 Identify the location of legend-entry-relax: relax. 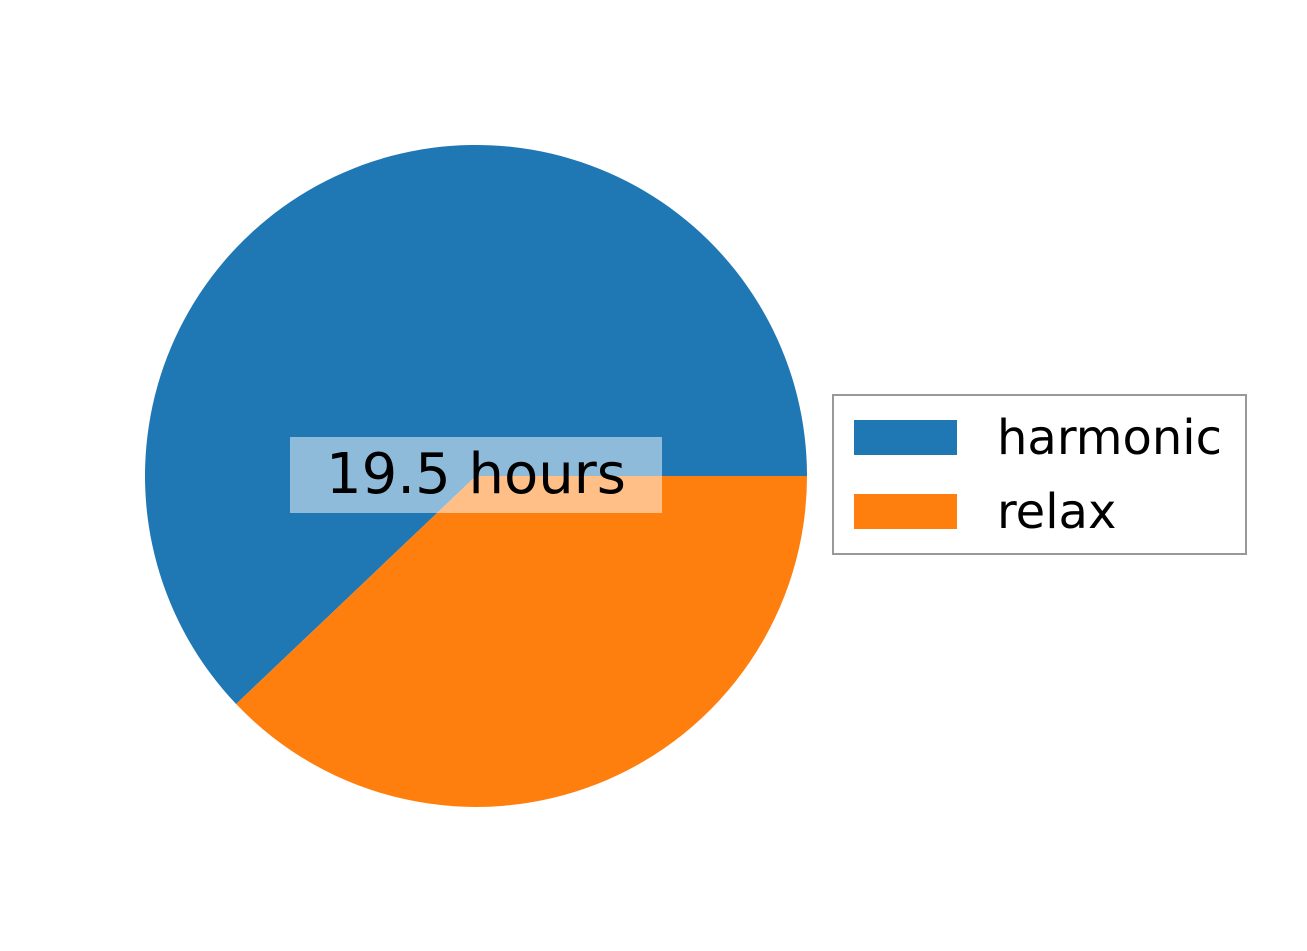
(1039, 514).